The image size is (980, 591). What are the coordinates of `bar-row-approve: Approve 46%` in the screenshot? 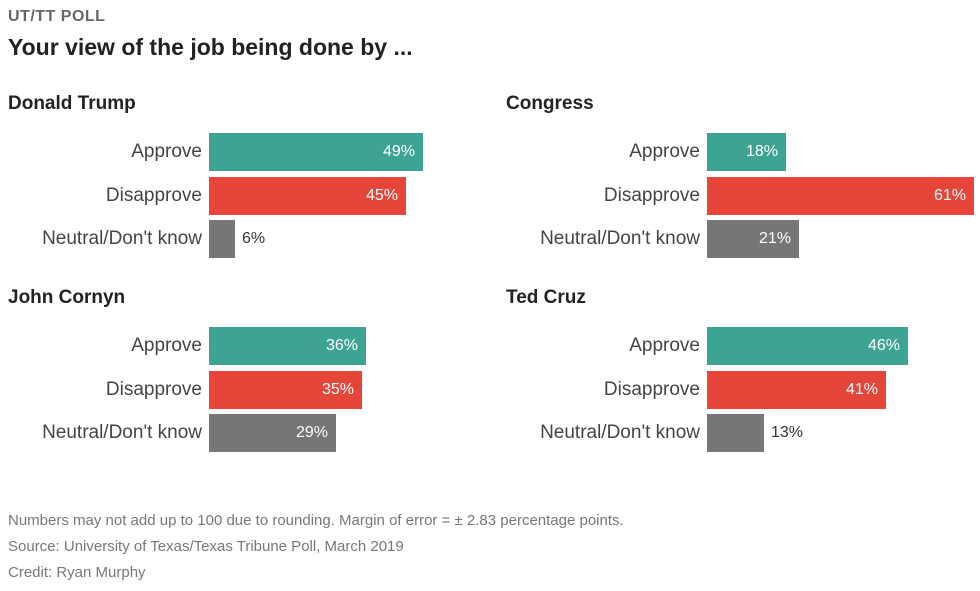 It's located at (741, 346).